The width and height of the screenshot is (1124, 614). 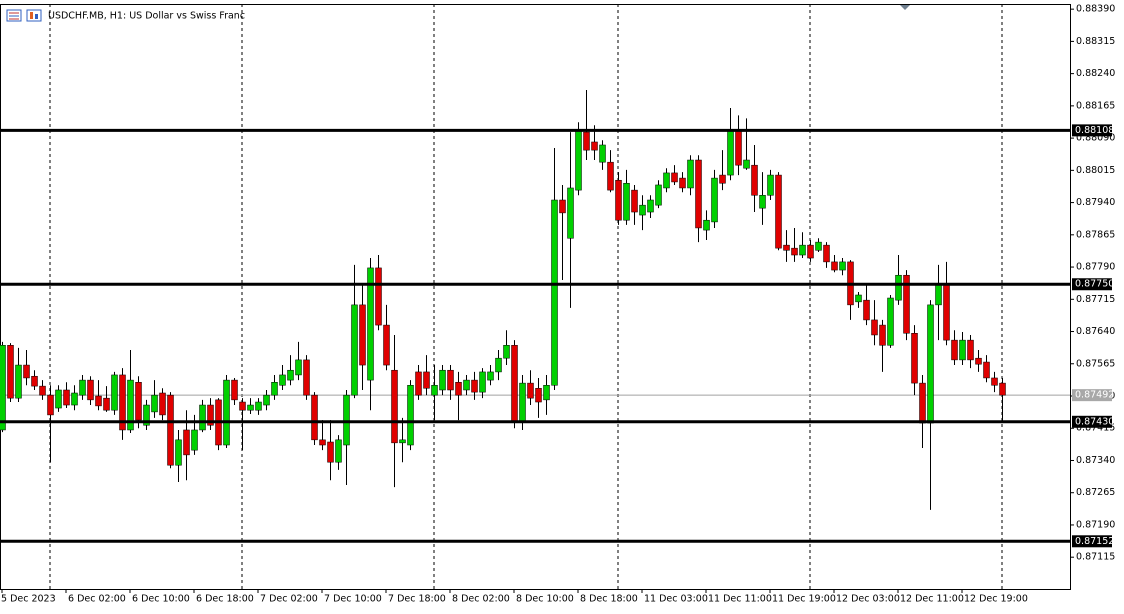 What do you see at coordinates (1095, 363) in the screenshot?
I see `y-tick-label: 0.87565` at bounding box center [1095, 363].